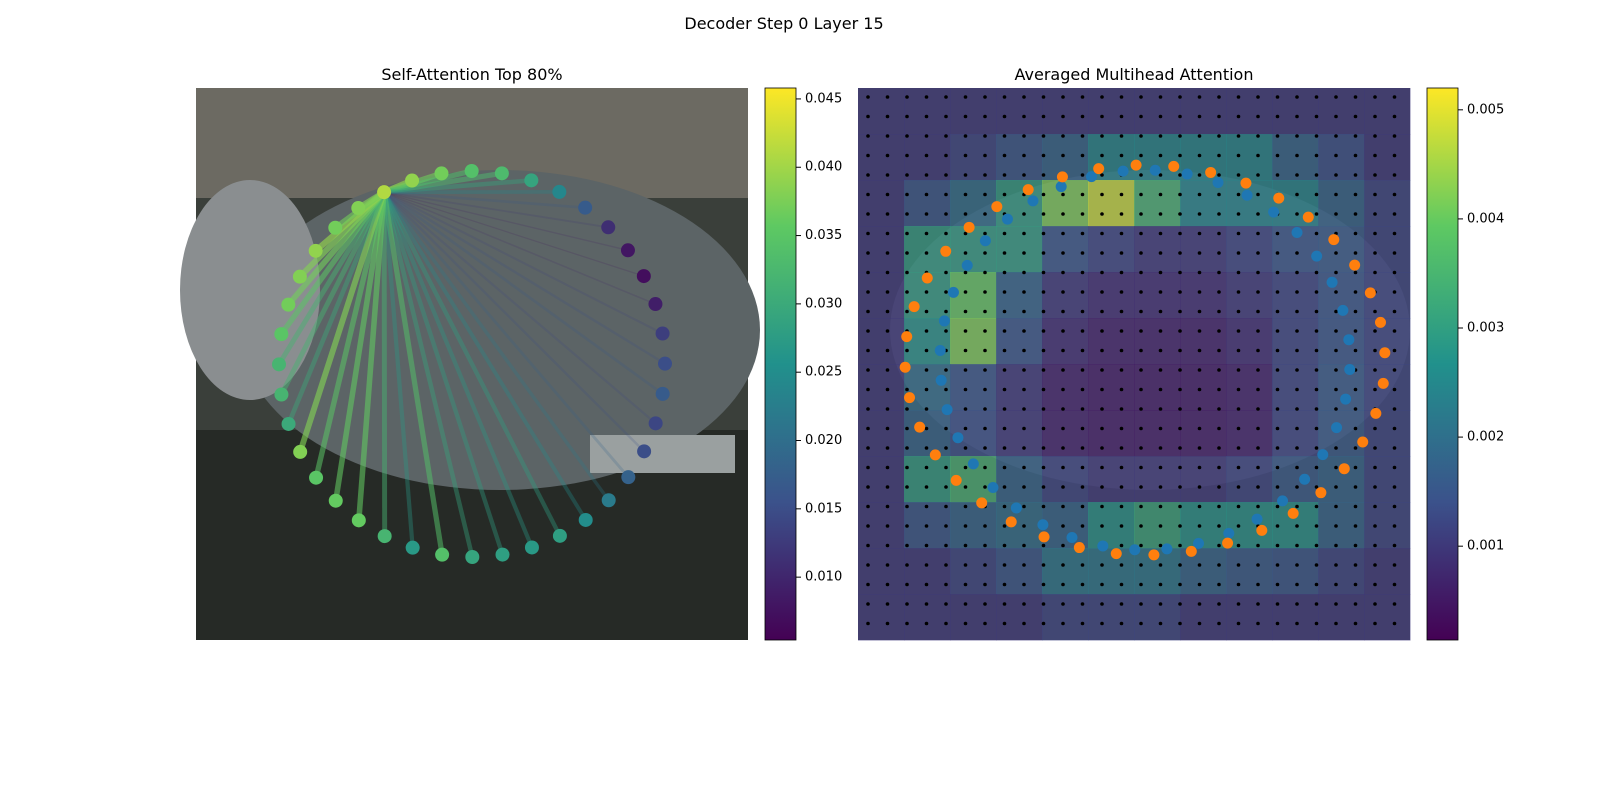 This screenshot has width=1600, height=800. Describe the element at coordinates (823, 167) in the screenshot. I see `y-tick-label: 0.040` at that location.